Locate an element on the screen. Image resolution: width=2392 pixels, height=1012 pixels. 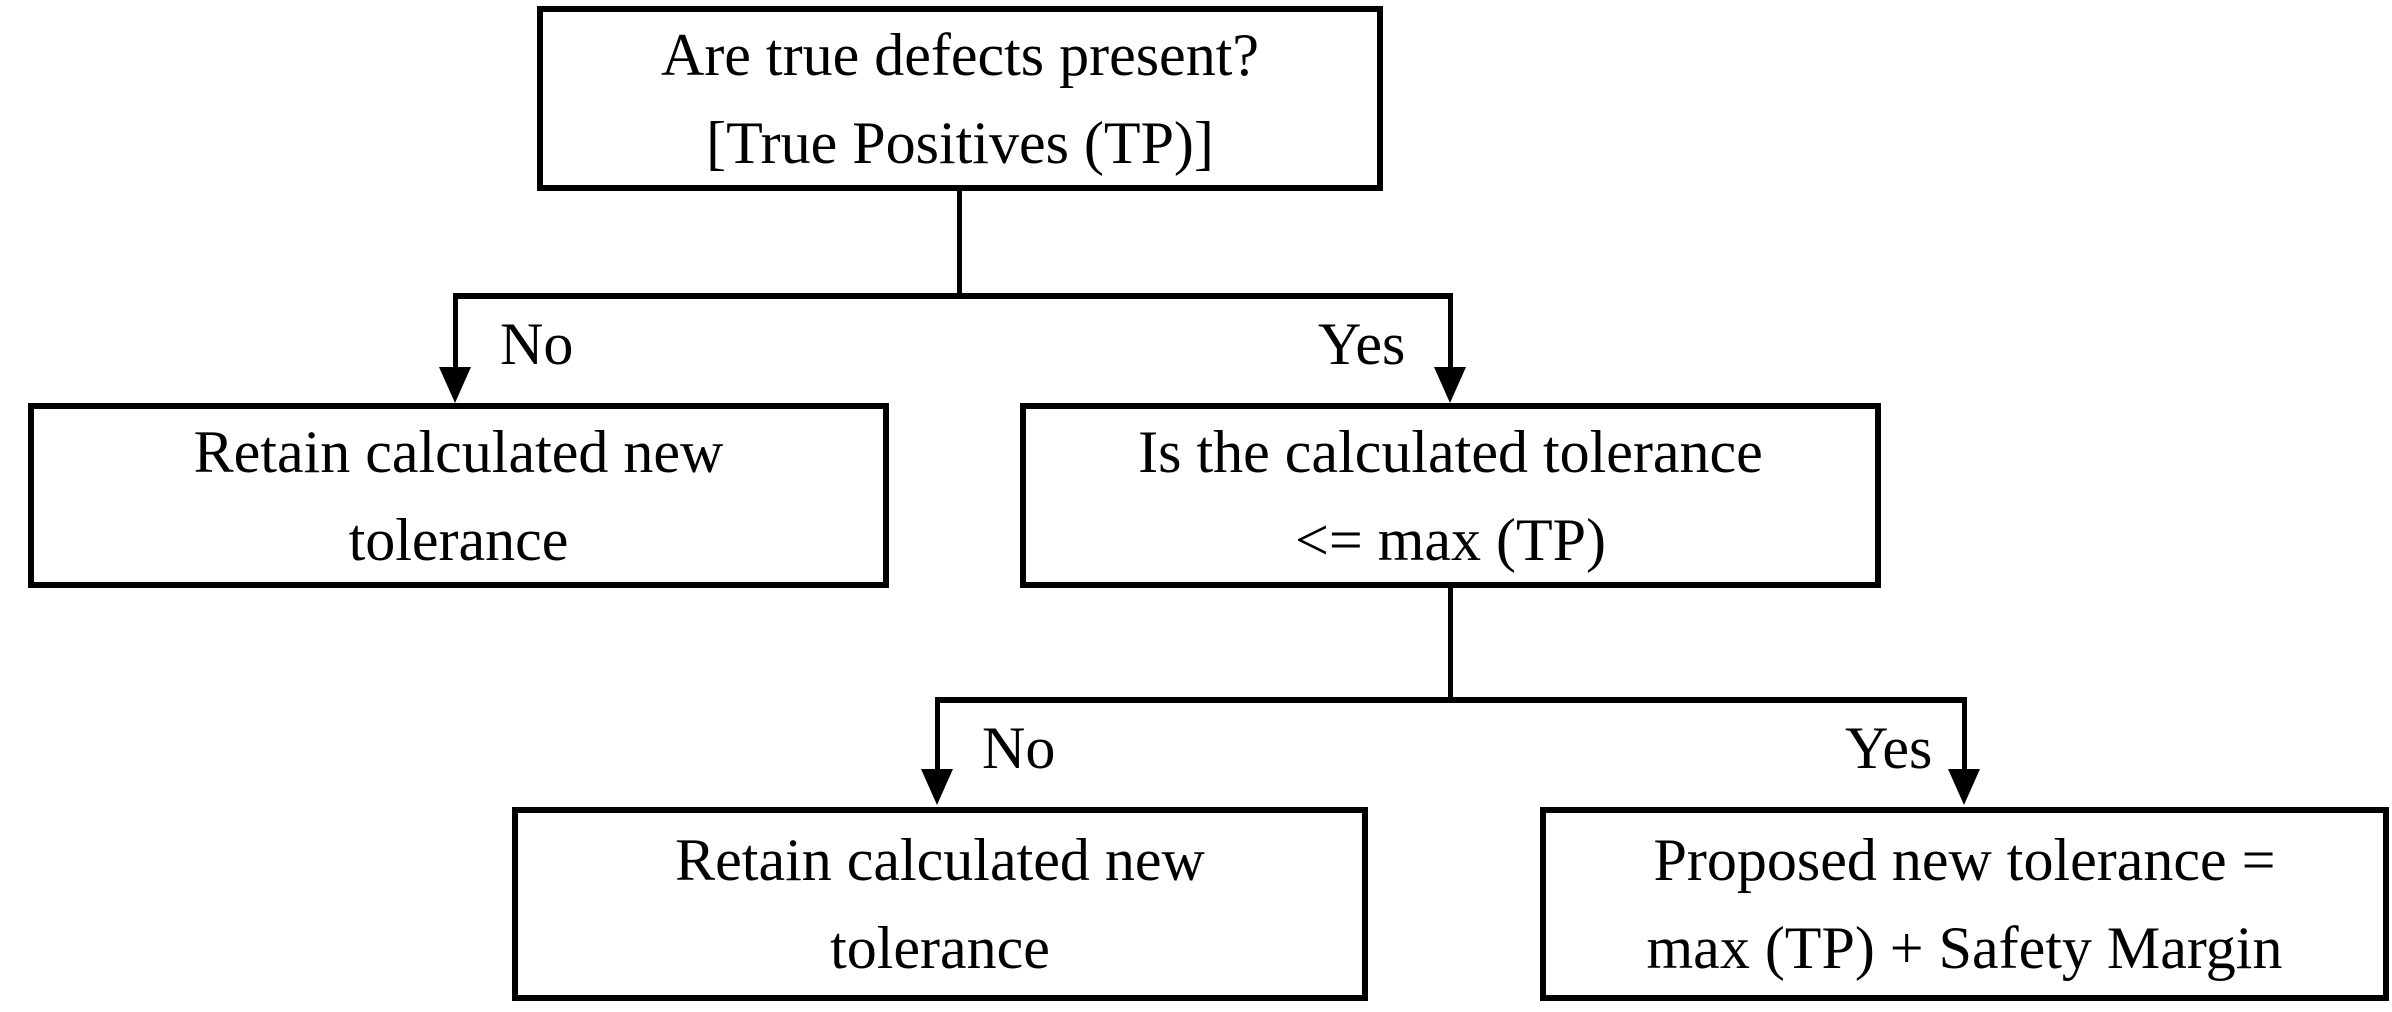
node-branch1-yes-question: Is the calculated tolerance <= max (TP) is located at coordinates (1450, 495).